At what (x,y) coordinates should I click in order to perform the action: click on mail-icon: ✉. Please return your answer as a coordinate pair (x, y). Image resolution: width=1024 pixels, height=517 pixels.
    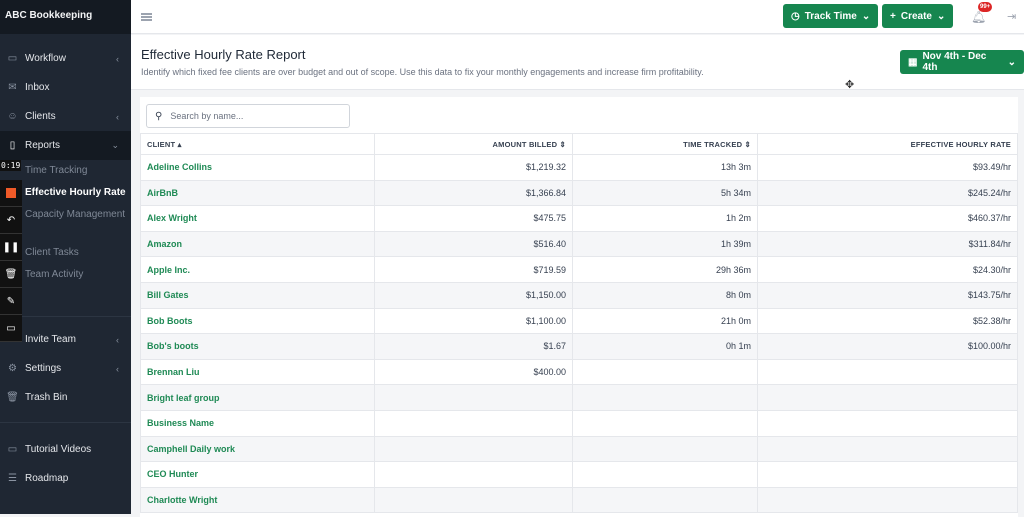
    Looking at the image, I should click on (12, 87).